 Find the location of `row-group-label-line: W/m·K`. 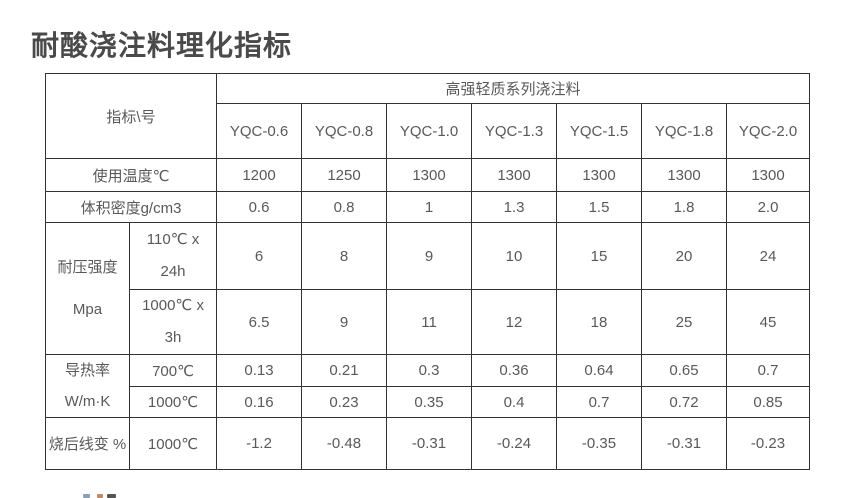

row-group-label-line: W/m·K is located at coordinates (87, 401).